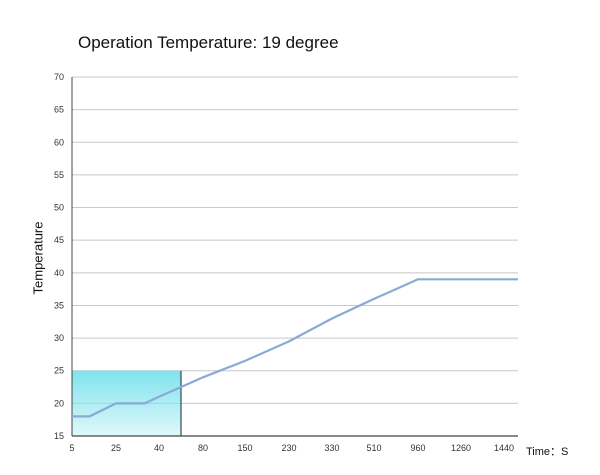  What do you see at coordinates (461, 448) in the screenshot?
I see `x-tick-label: 1260` at bounding box center [461, 448].